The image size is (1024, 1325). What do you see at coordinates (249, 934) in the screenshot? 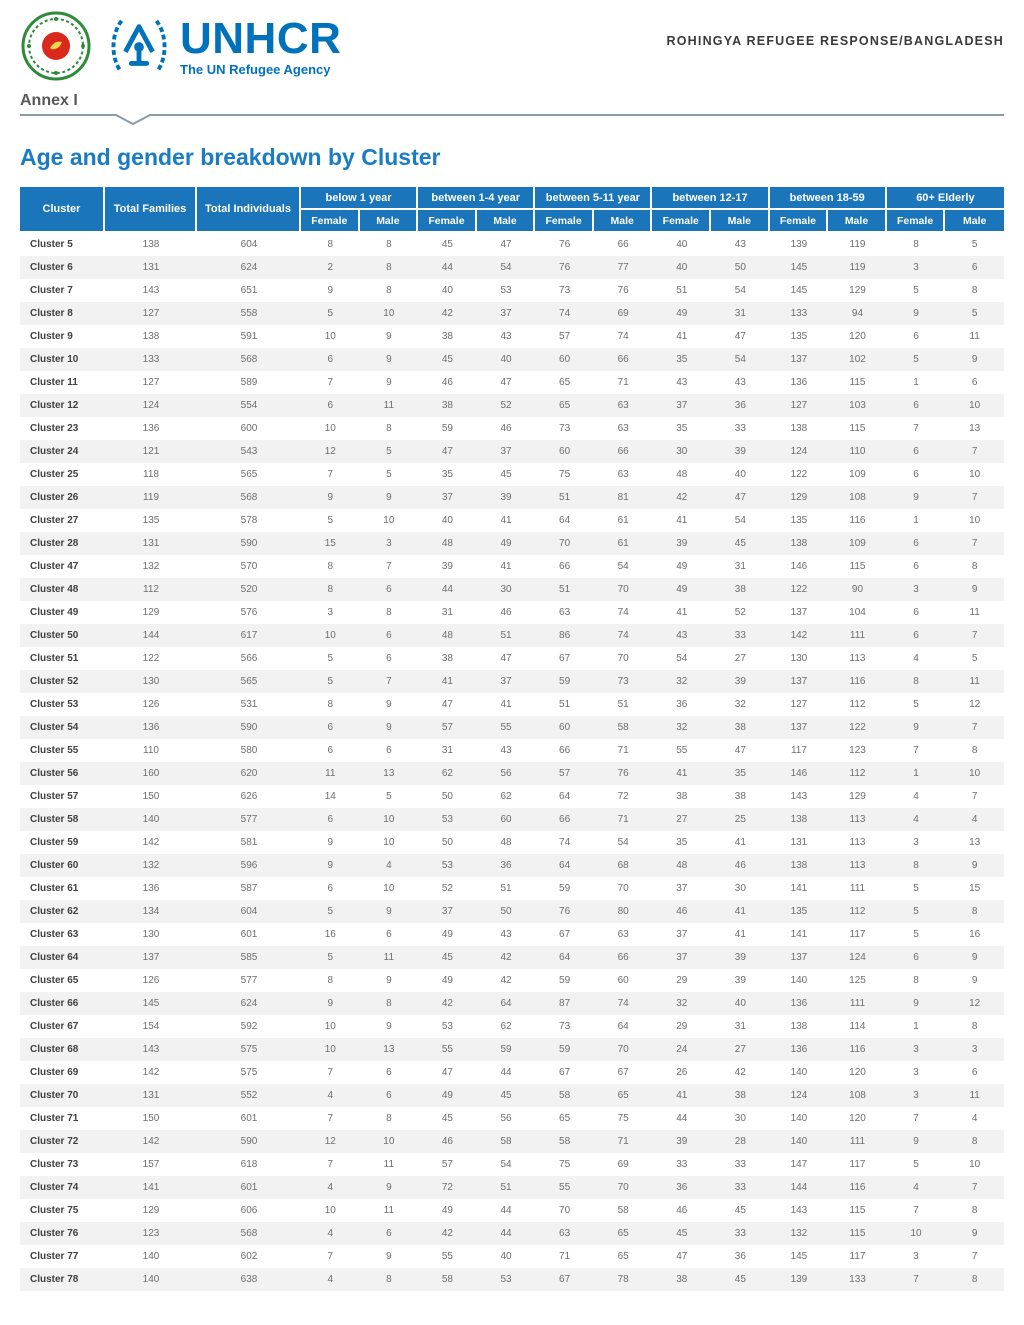
I see `value-cell: 601` at bounding box center [249, 934].